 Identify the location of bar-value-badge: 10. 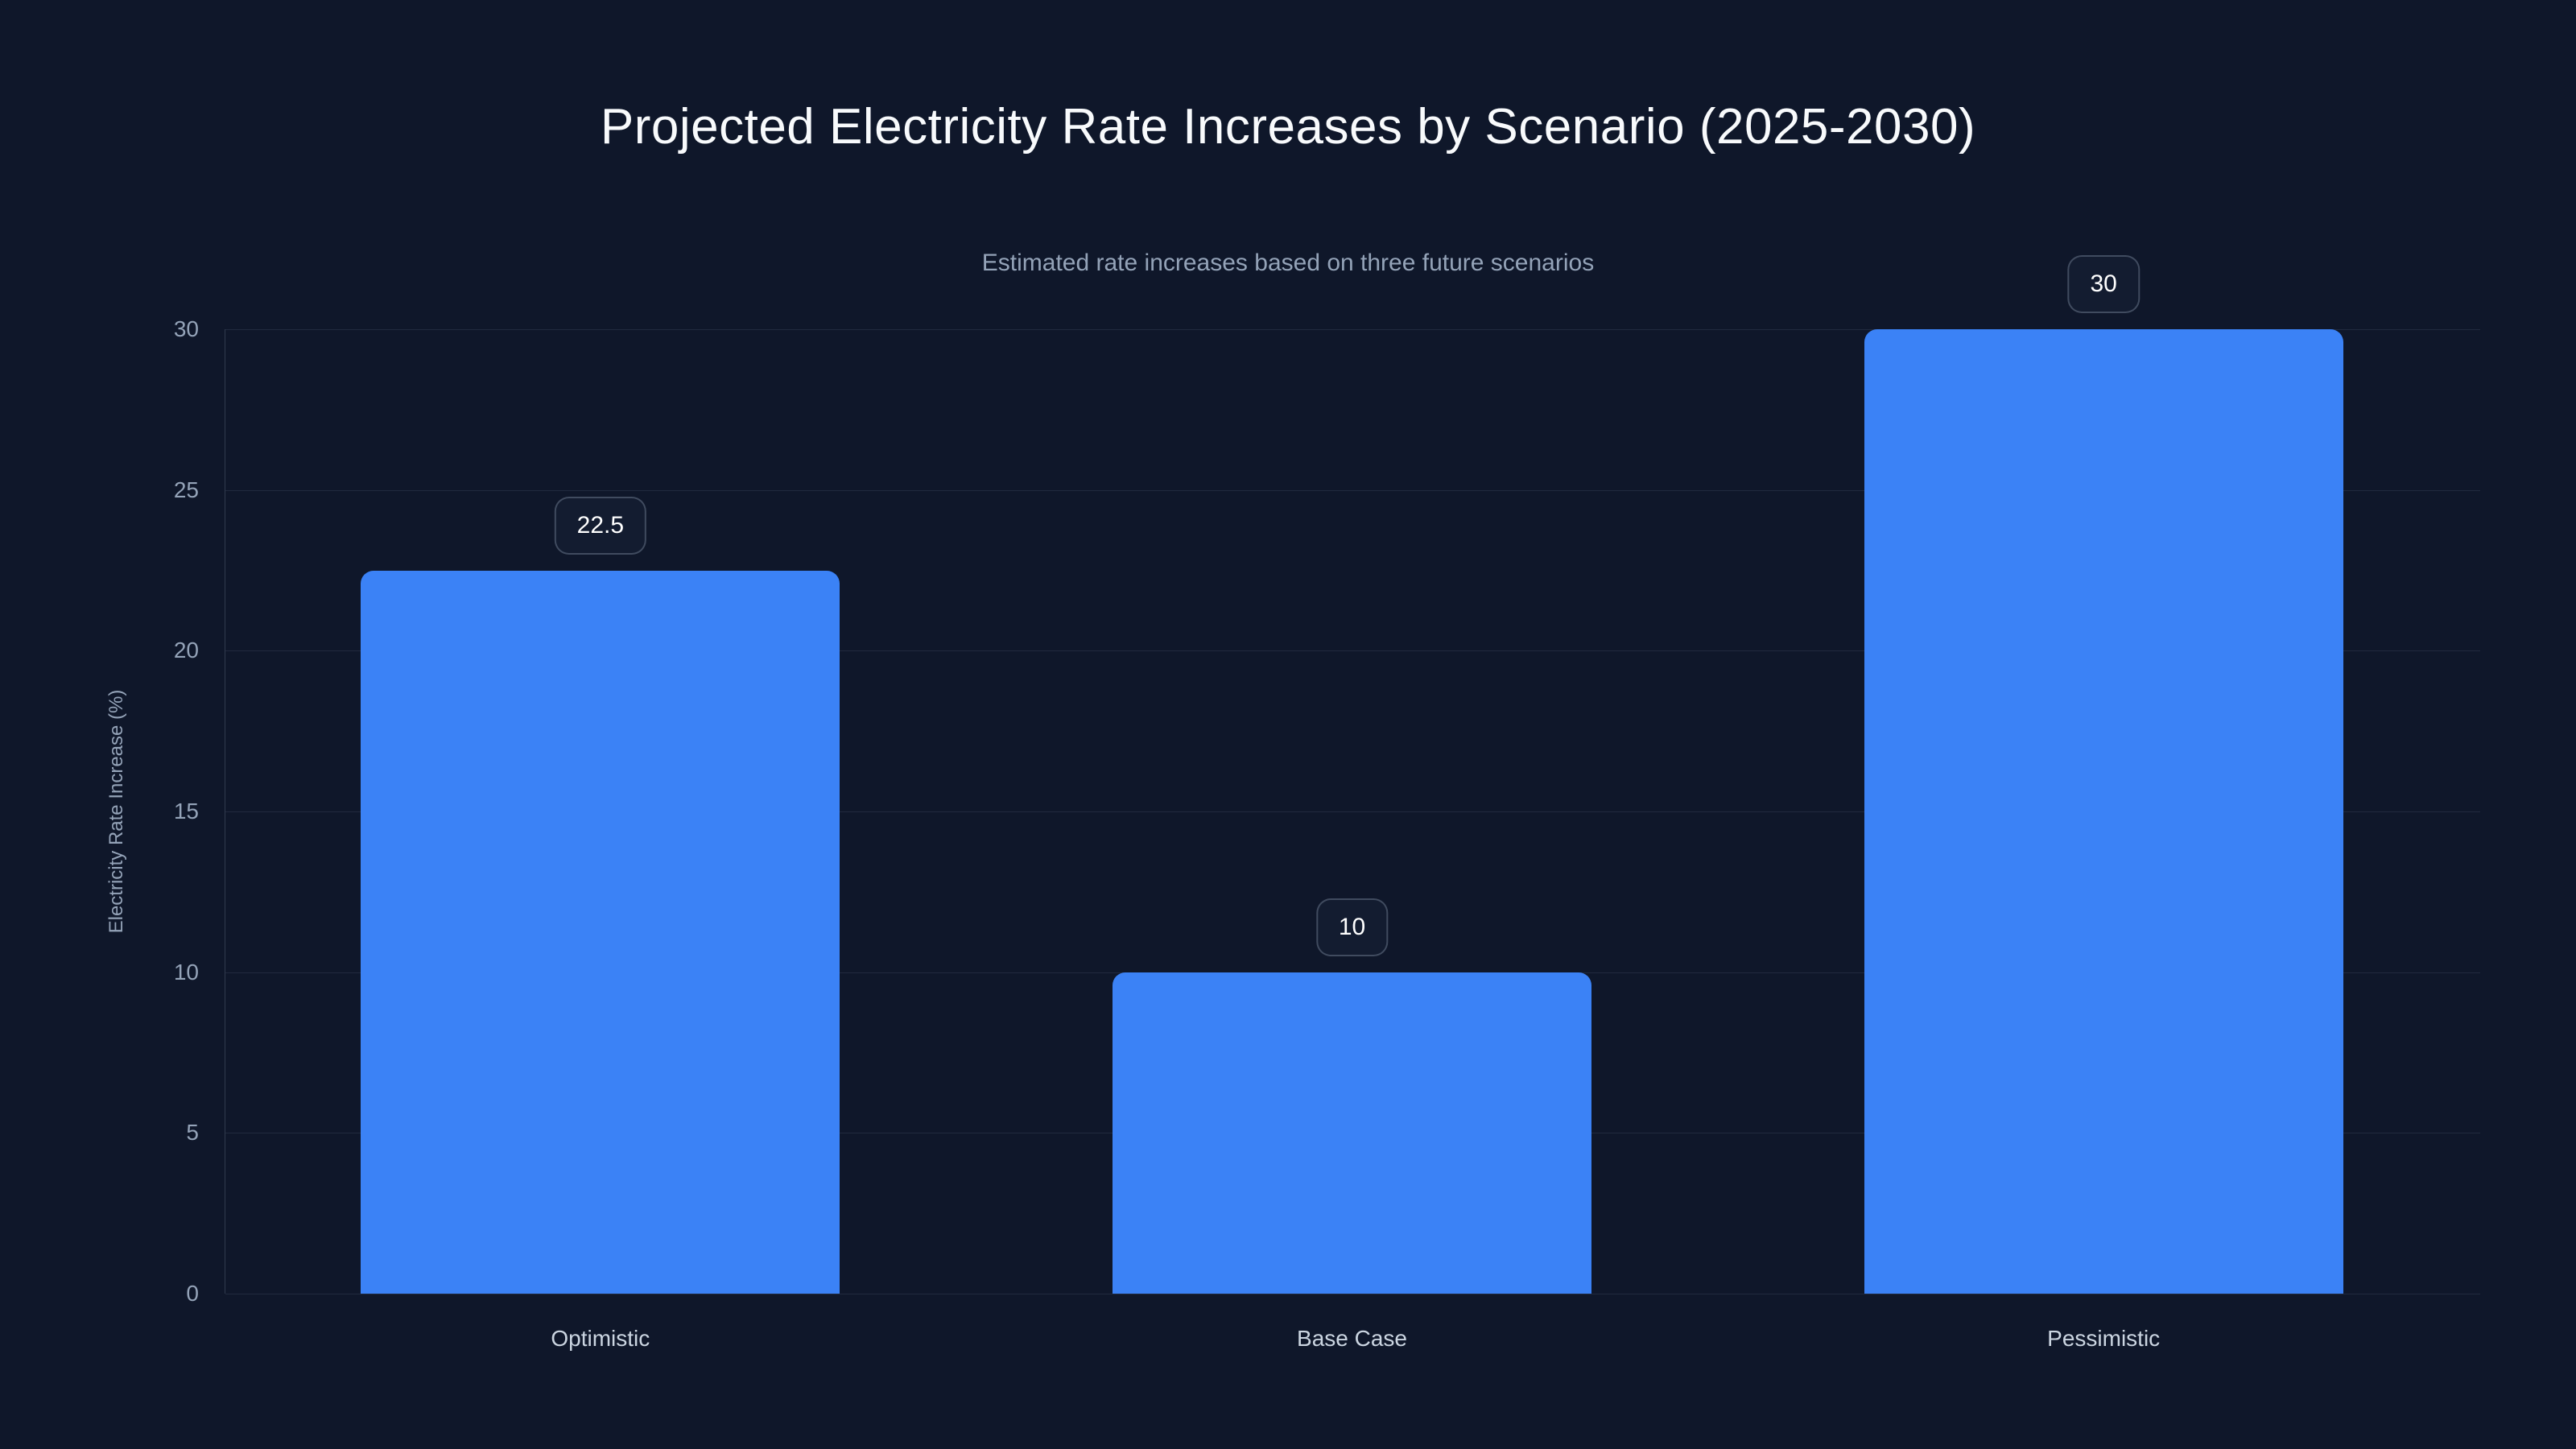
(1352, 927).